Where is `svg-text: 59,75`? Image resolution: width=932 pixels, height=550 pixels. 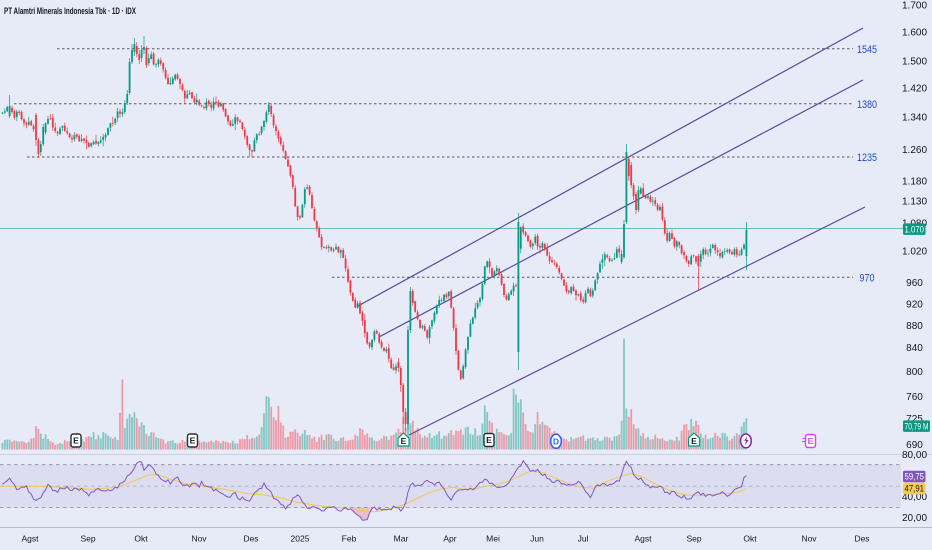
svg-text: 59,75 is located at coordinates (915, 477).